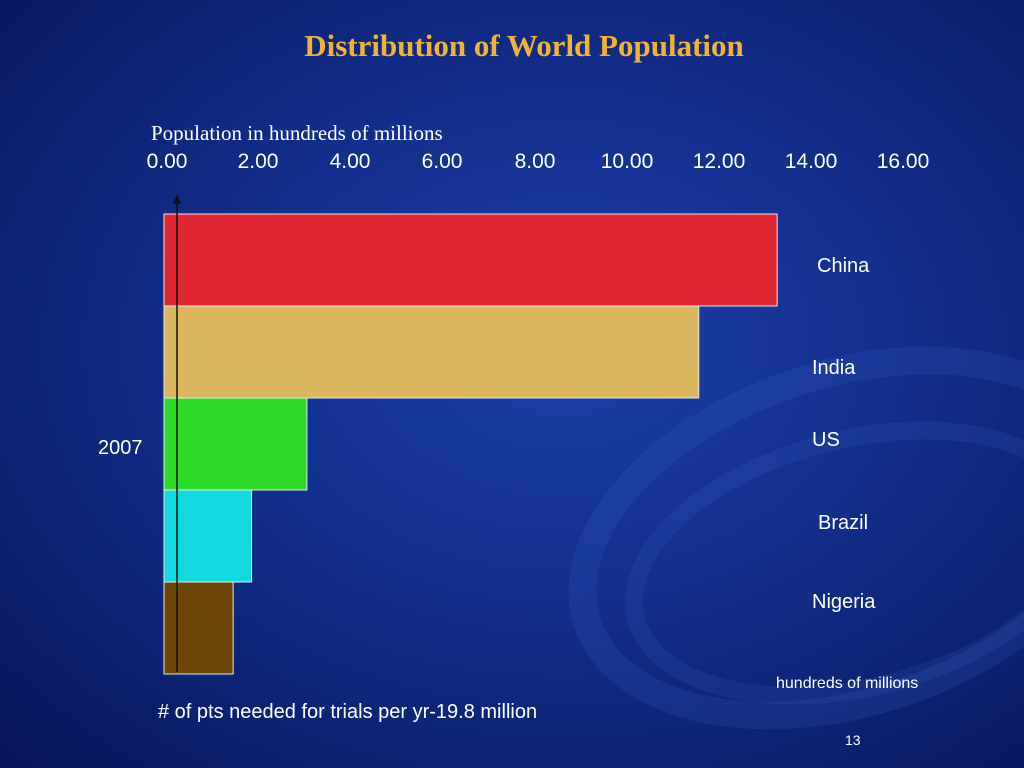  Describe the element at coordinates (844, 434) in the screenshot. I see `category-labels: China India US Brazil Nigeria` at that location.